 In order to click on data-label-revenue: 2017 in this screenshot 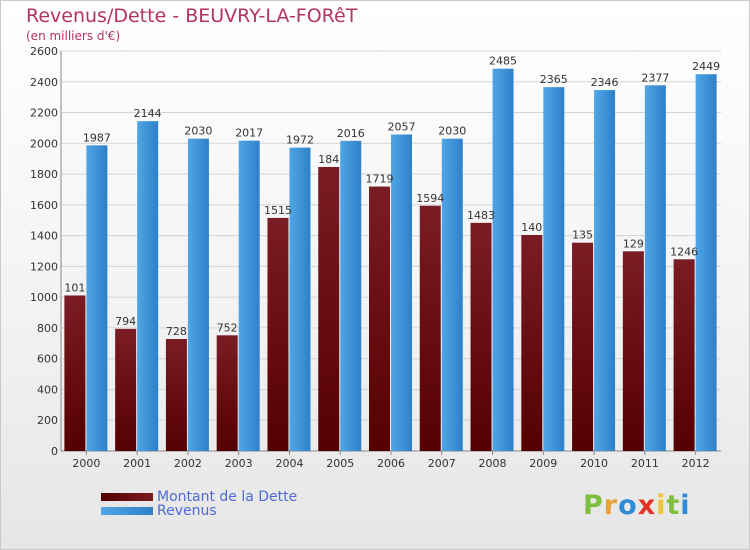, I will do `click(249, 133)`.